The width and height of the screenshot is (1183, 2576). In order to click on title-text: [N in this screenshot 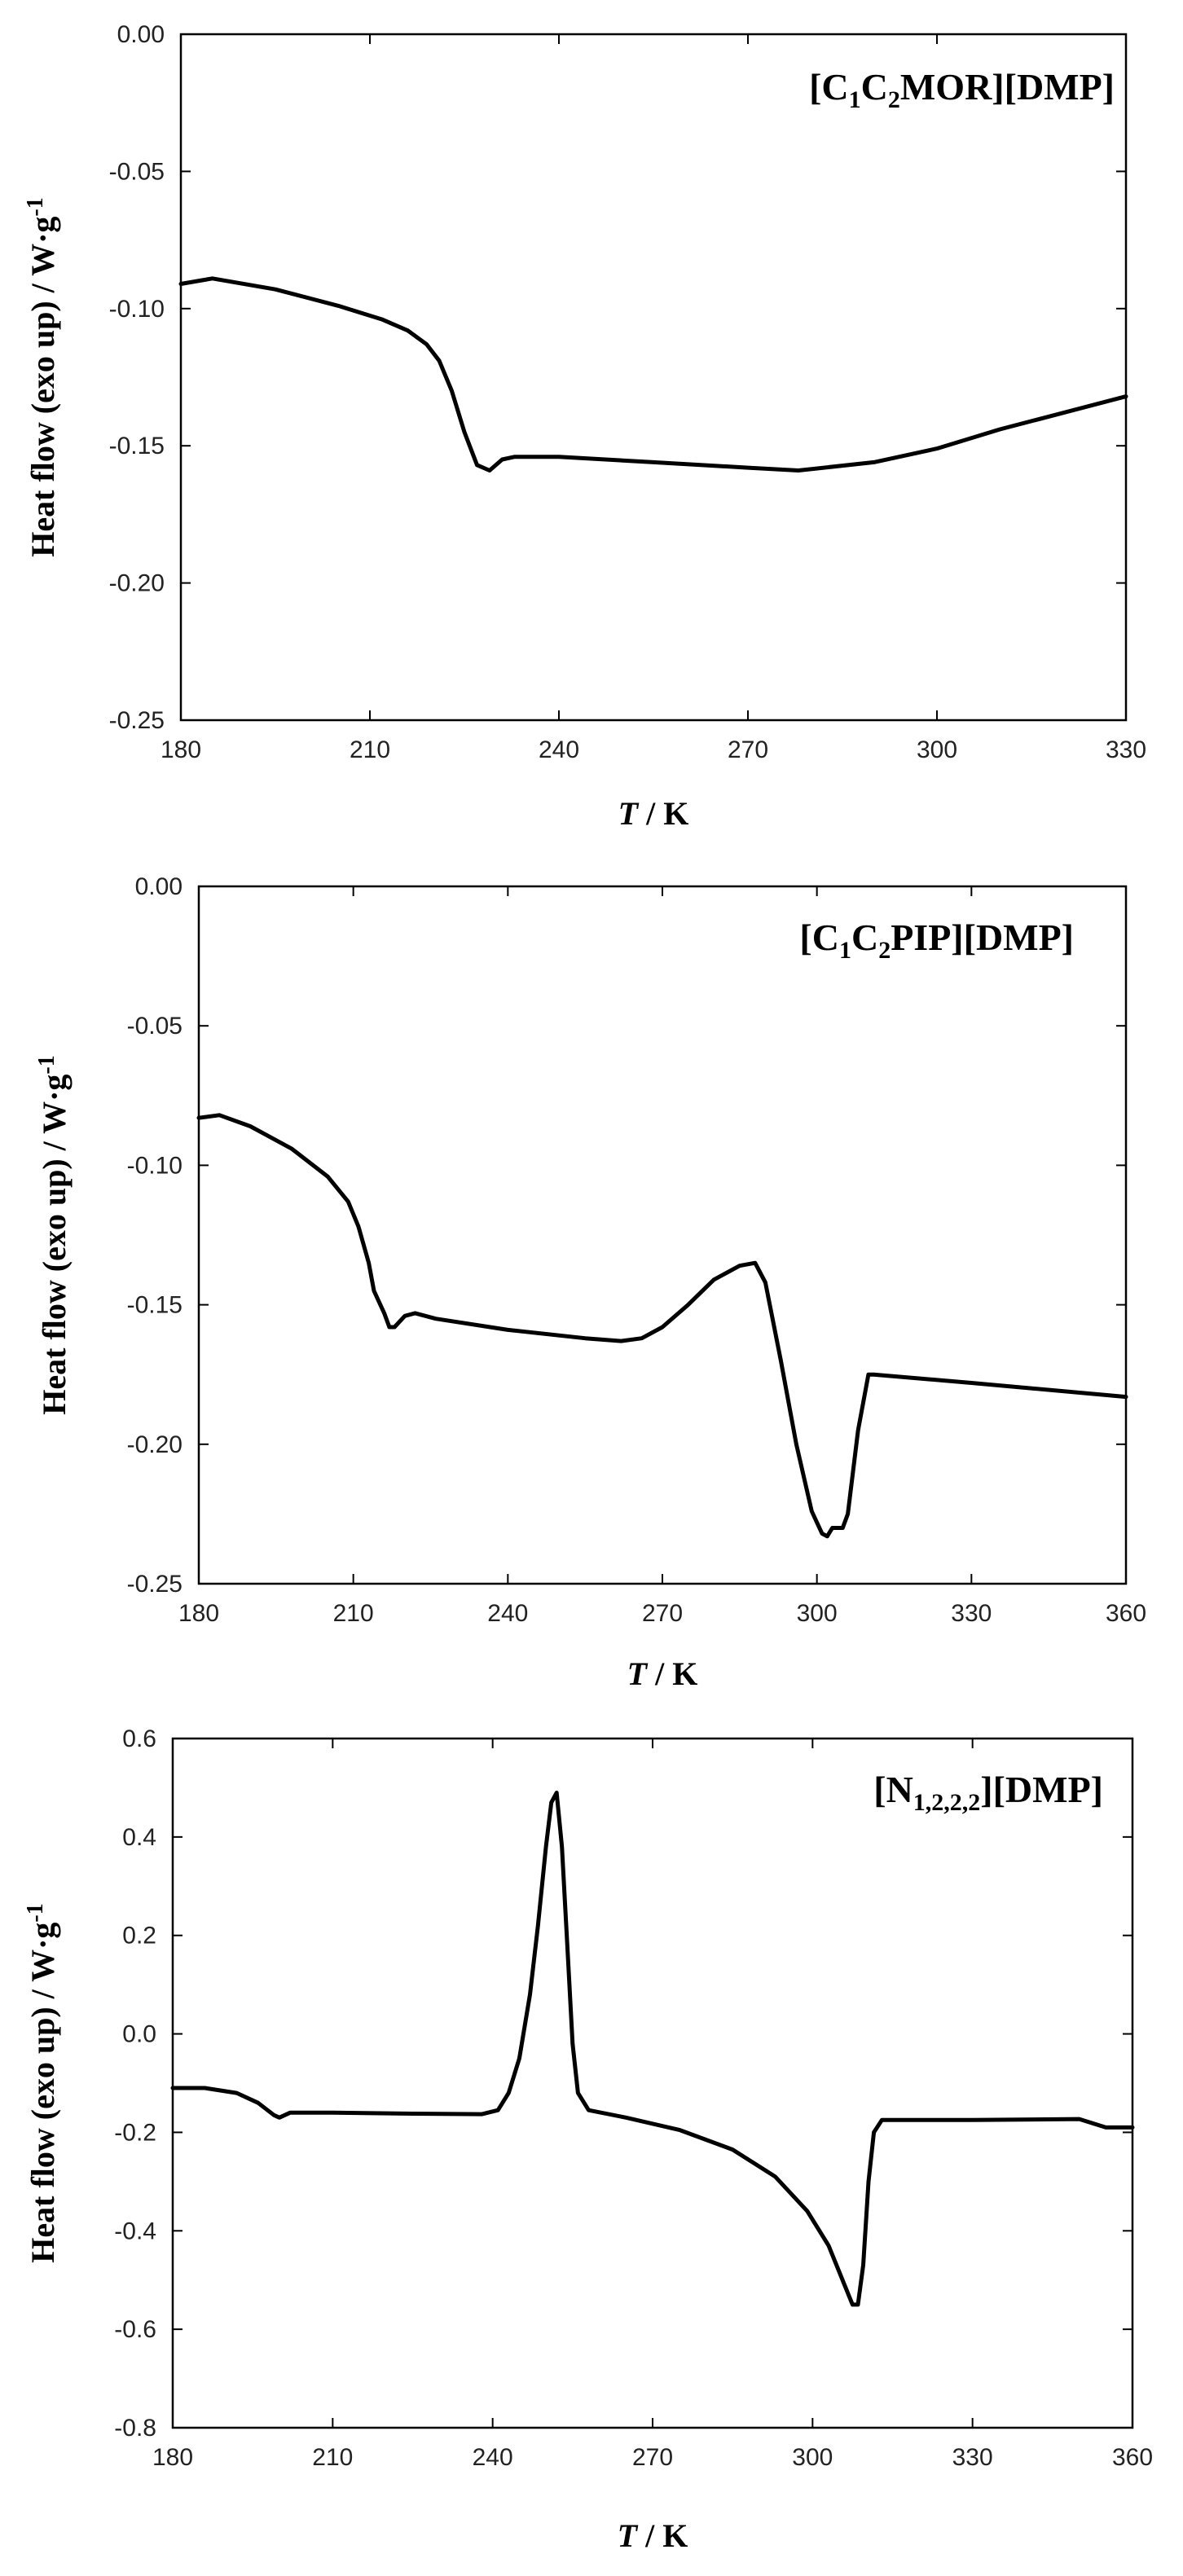, I will do `click(893, 1789)`.